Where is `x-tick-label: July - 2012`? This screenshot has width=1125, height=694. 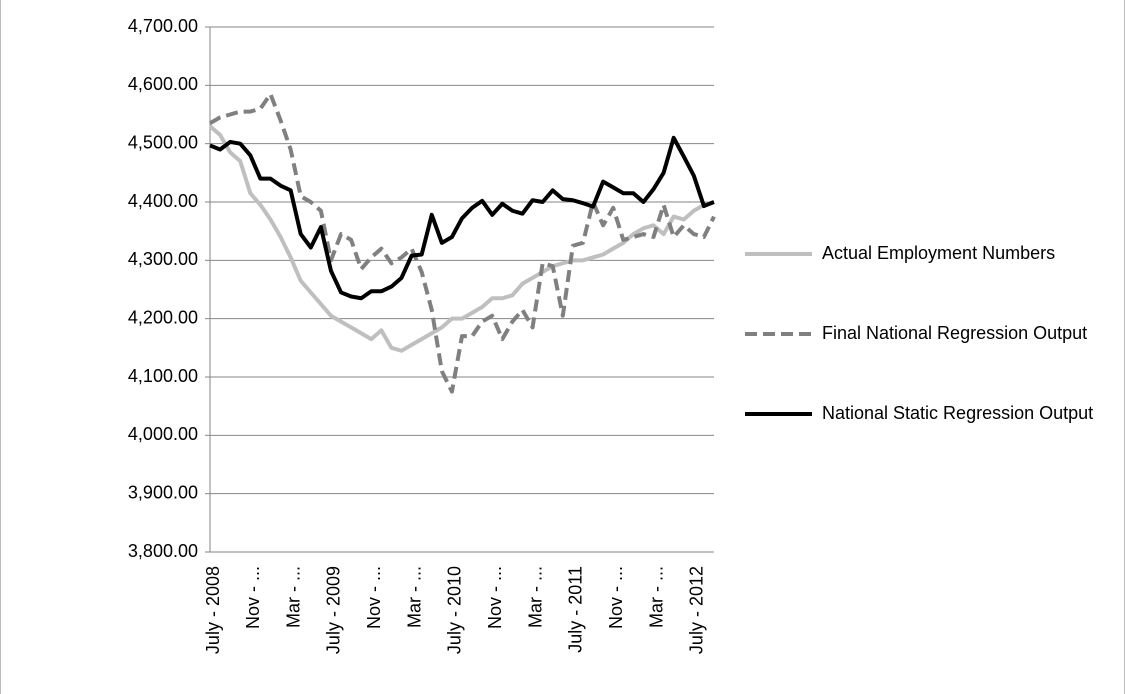 x-tick-label: July - 2012 is located at coordinates (697, 610).